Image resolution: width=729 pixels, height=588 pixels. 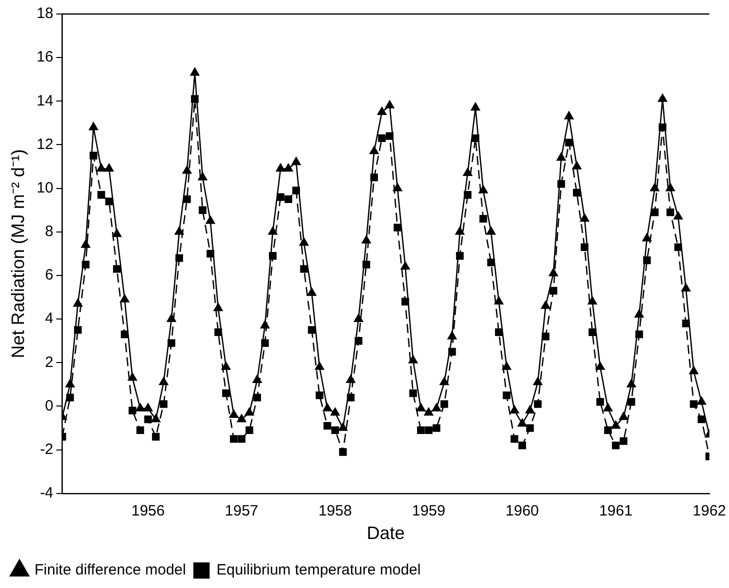 I want to click on y-tick-label: 6, so click(x=49, y=275).